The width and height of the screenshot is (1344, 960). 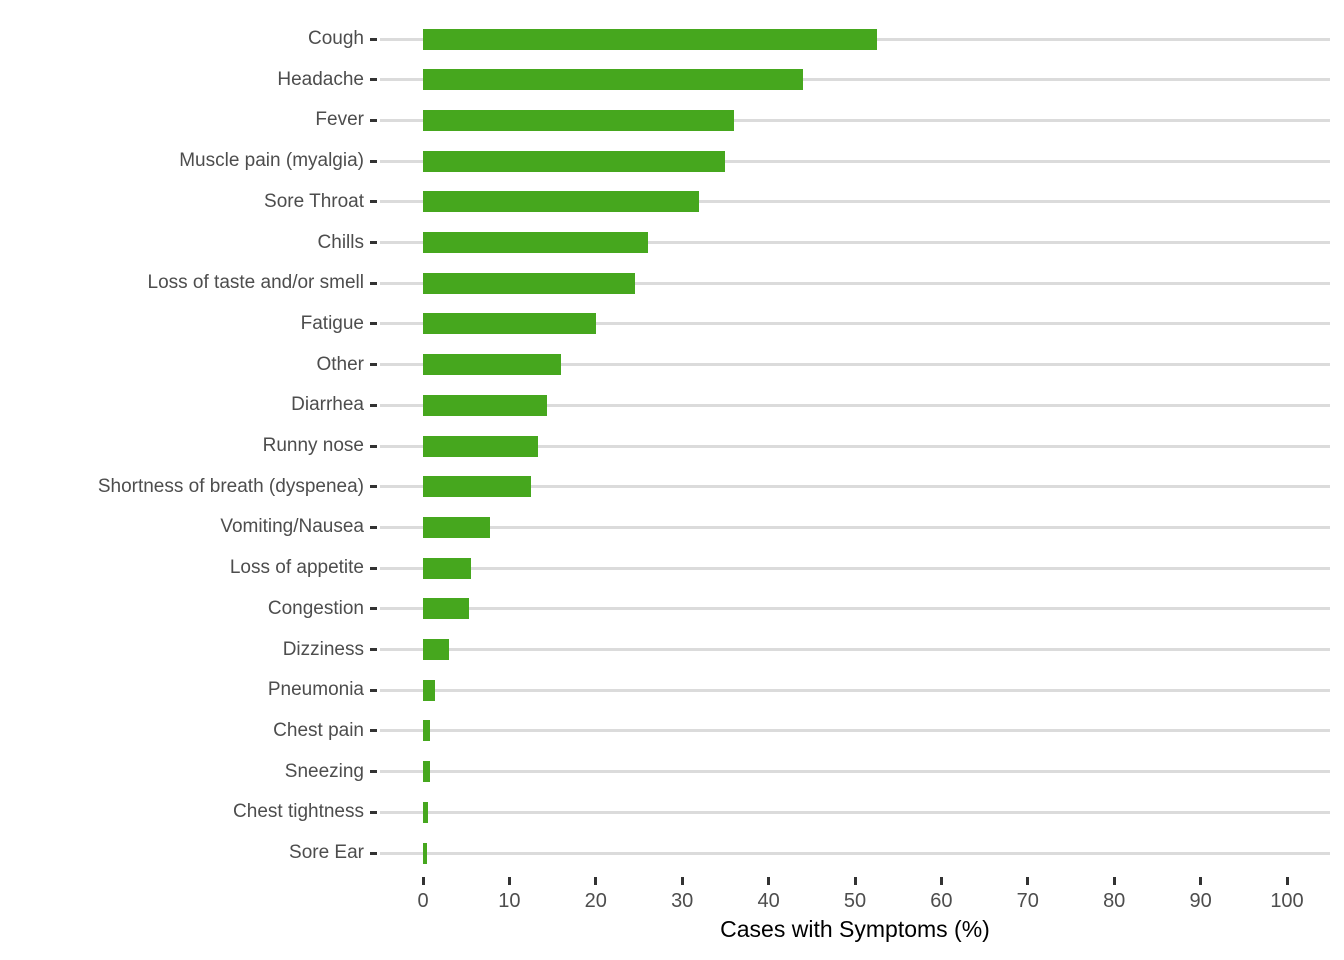 What do you see at coordinates (423, 901) in the screenshot?
I see `x-axis-tick-label: 0` at bounding box center [423, 901].